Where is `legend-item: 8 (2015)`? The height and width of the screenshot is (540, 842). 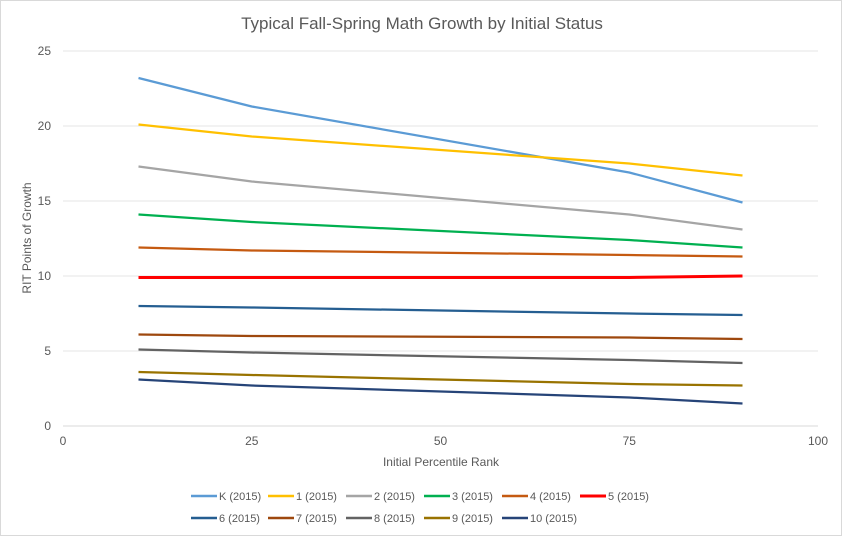 legend-item: 8 (2015) is located at coordinates (380, 519).